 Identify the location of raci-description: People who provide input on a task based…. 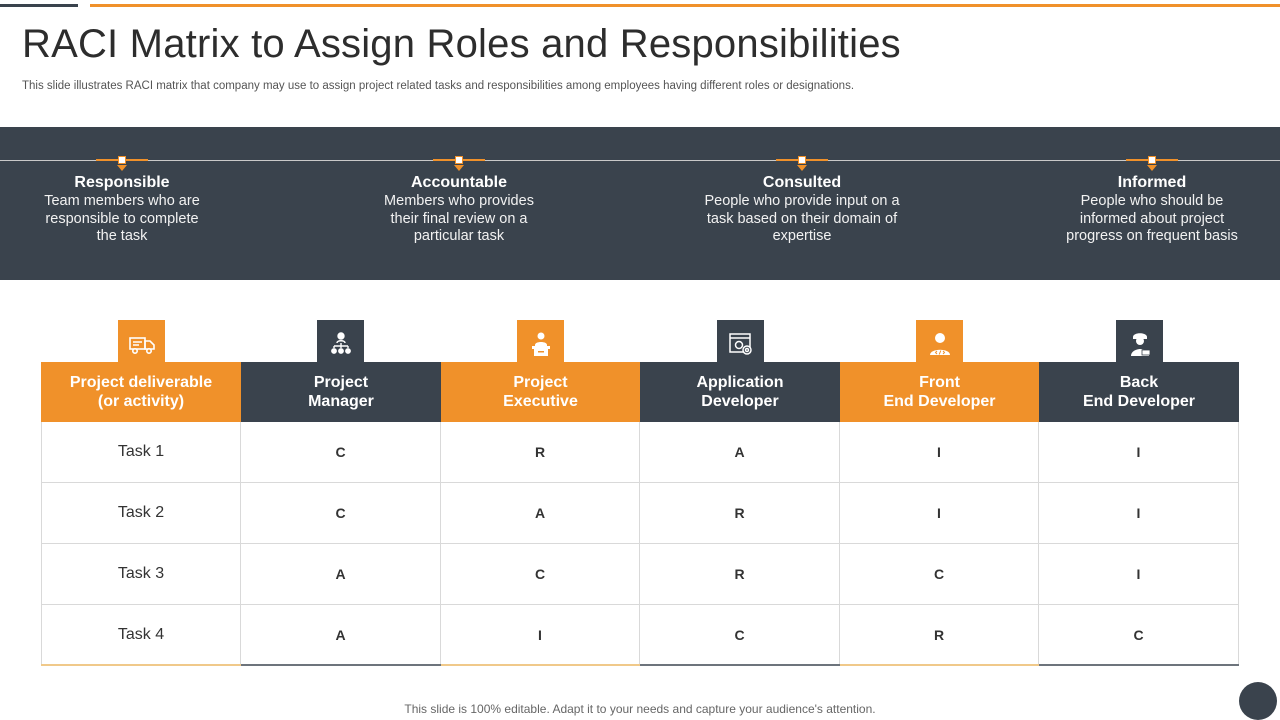
(802, 218).